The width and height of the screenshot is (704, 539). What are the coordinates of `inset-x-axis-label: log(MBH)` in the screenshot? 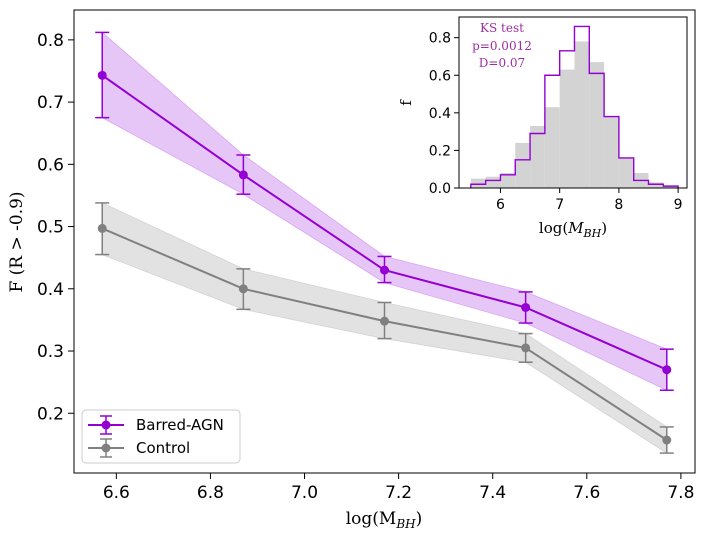 It's located at (573, 229).